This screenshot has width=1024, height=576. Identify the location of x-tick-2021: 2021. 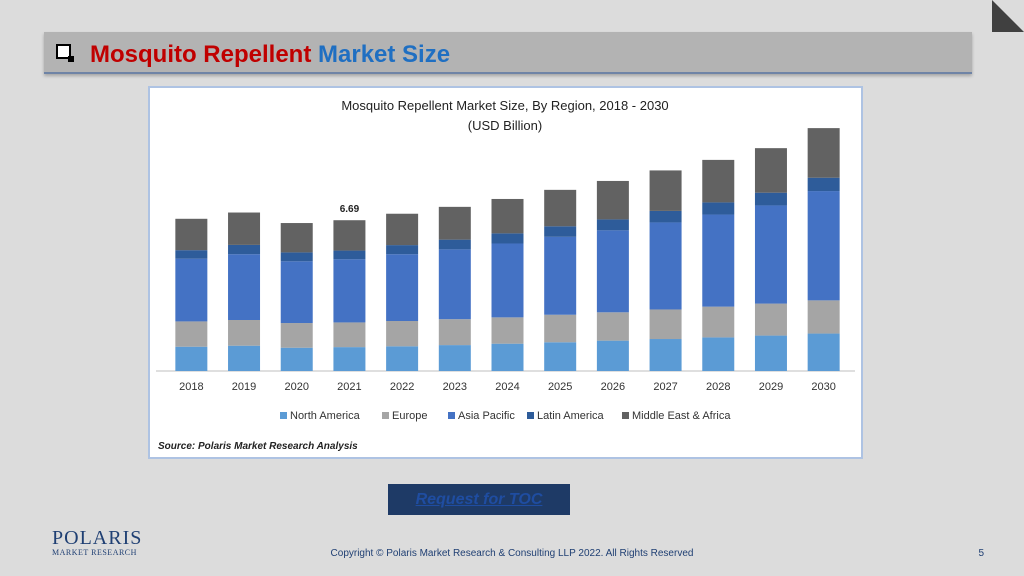
(349, 387).